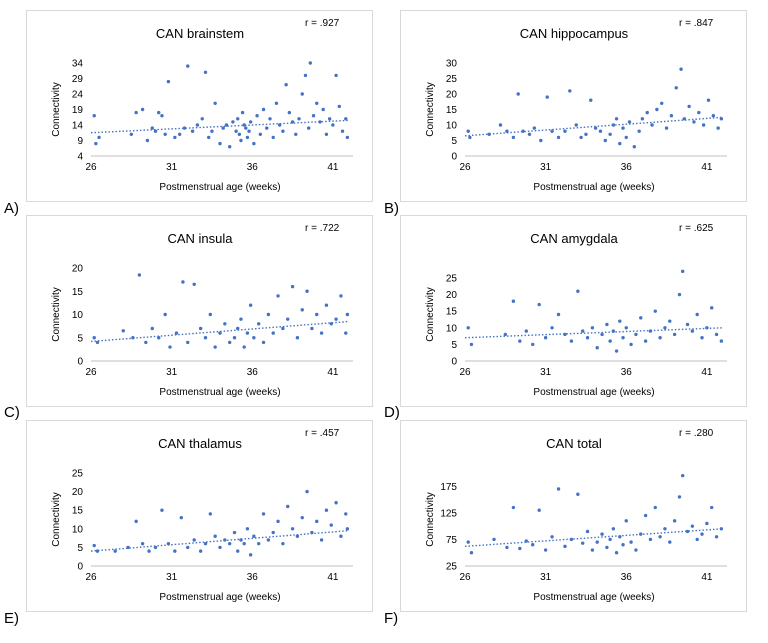  Describe the element at coordinates (200, 238) in the screenshot. I see `chart-title: CAN insula` at that location.